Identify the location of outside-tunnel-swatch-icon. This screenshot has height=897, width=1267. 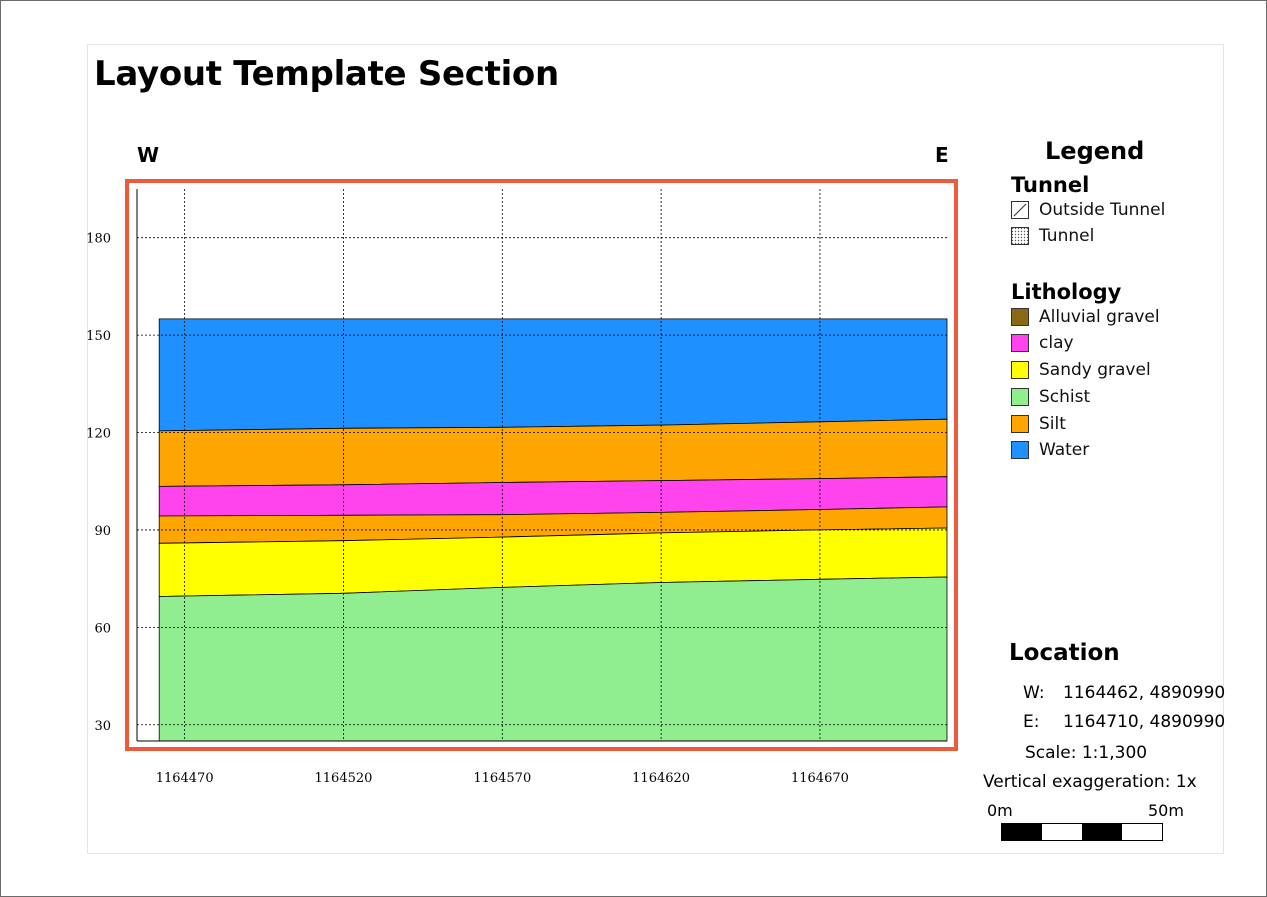
(1020, 210).